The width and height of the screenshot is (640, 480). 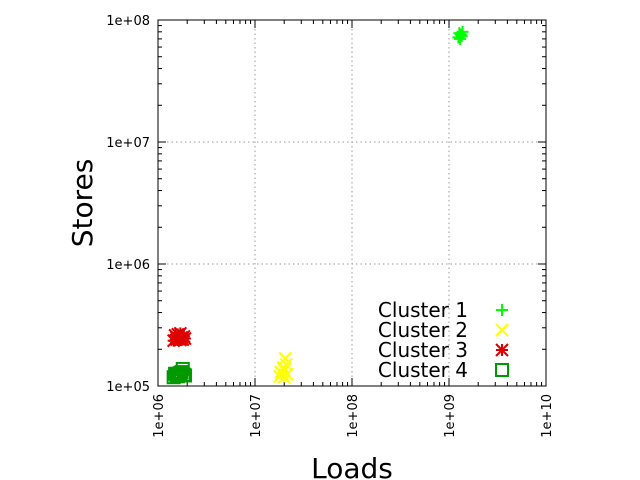 I want to click on y-tick-label: 1e+05, so click(x=128, y=387).